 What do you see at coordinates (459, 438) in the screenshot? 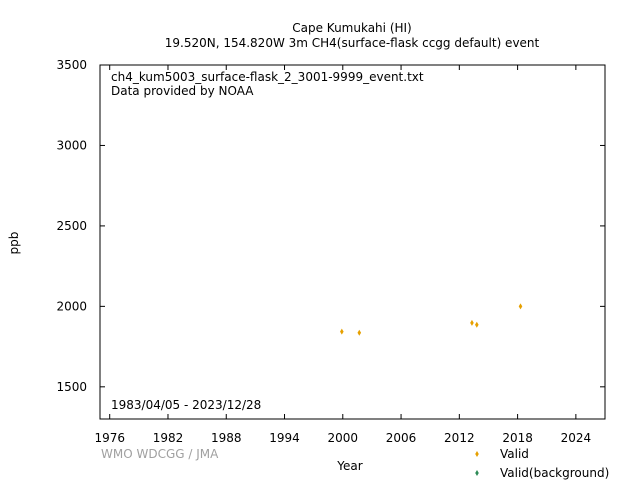
I see `x-tick-label: 2012` at bounding box center [459, 438].